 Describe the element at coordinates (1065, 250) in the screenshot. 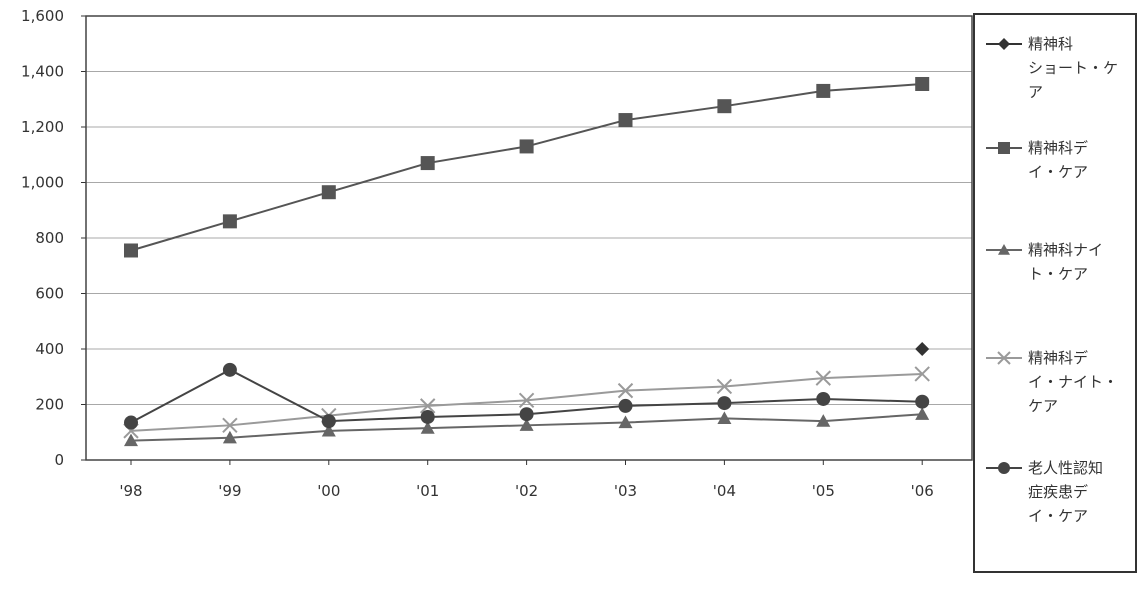

I see `legend-label: 精神科ナイ` at that location.